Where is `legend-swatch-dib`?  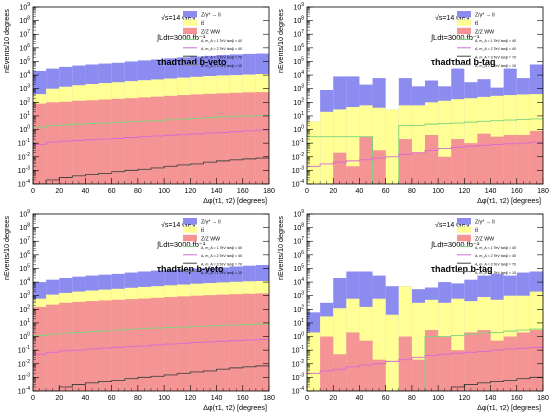 legend-swatch-dib is located at coordinates (190, 238).